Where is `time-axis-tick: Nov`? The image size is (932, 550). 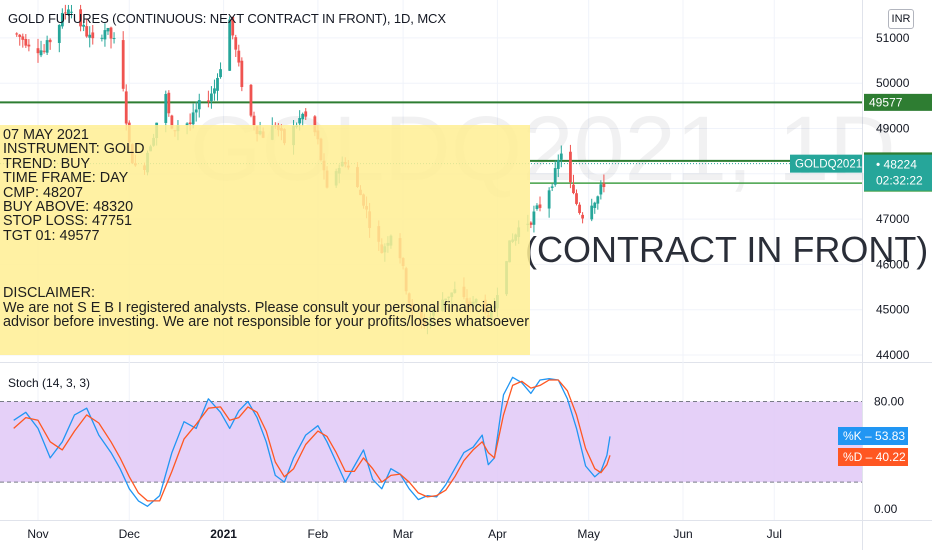
time-axis-tick: Nov is located at coordinates (37, 534).